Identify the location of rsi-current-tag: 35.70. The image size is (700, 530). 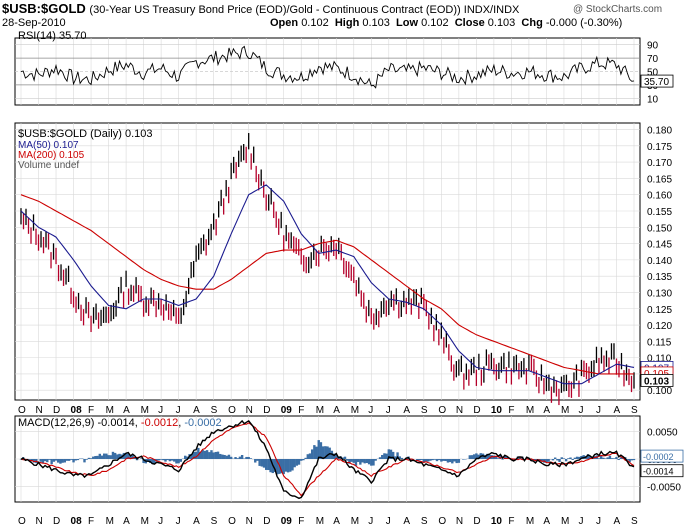
(656, 82).